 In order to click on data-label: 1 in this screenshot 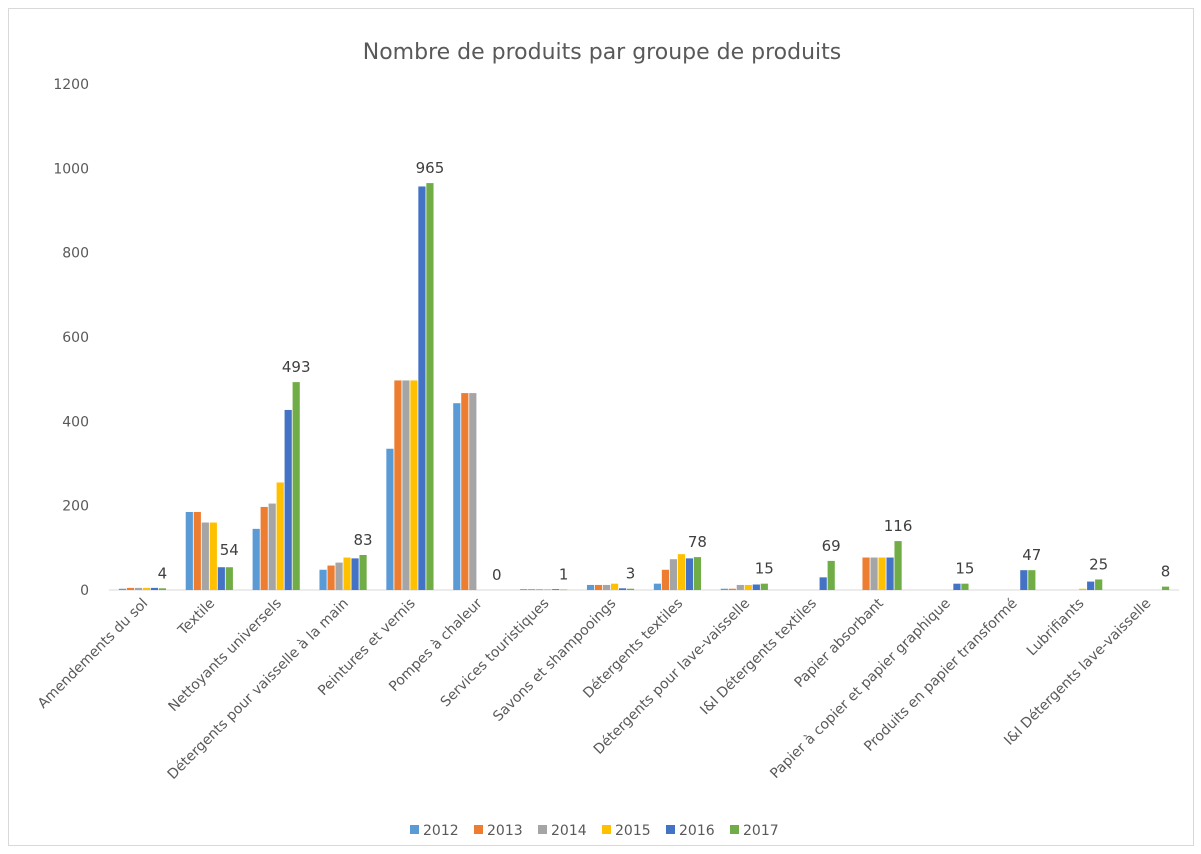, I will do `click(564, 575)`.